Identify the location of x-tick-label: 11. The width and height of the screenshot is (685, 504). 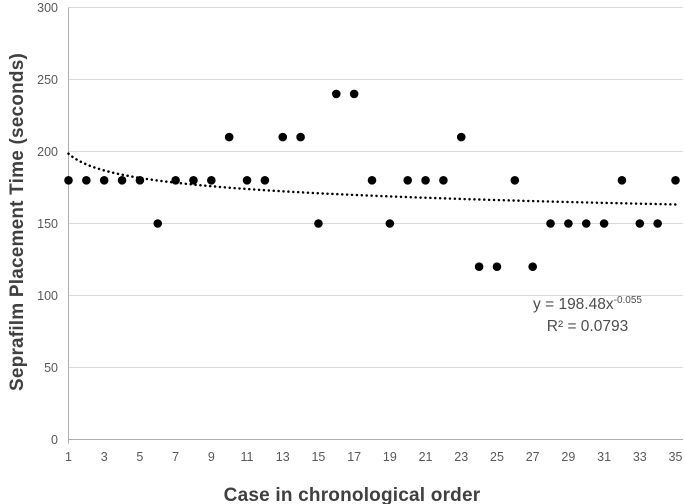
(247, 457).